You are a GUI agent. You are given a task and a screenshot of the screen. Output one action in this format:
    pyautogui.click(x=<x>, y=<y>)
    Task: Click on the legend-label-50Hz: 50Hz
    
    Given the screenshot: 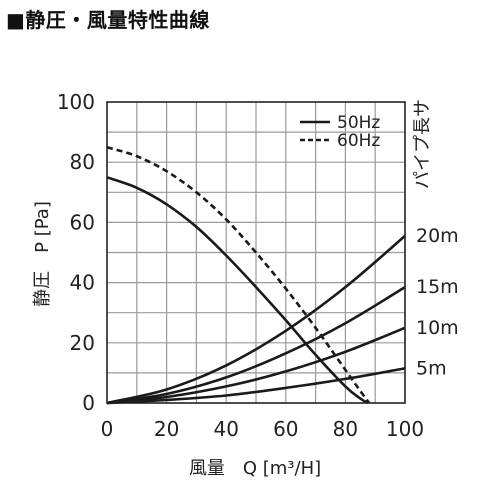 What is the action you would take?
    pyautogui.click(x=358, y=123)
    